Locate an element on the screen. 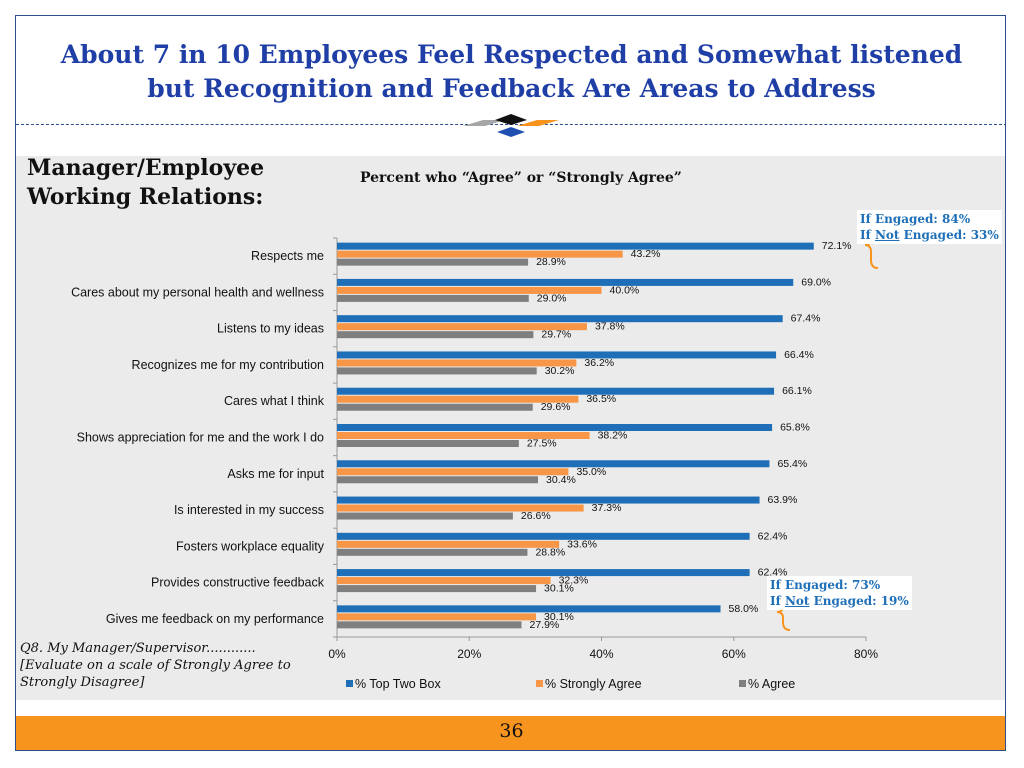 This screenshot has height=768, width=1024. data-label: 27.9% is located at coordinates (544, 625).